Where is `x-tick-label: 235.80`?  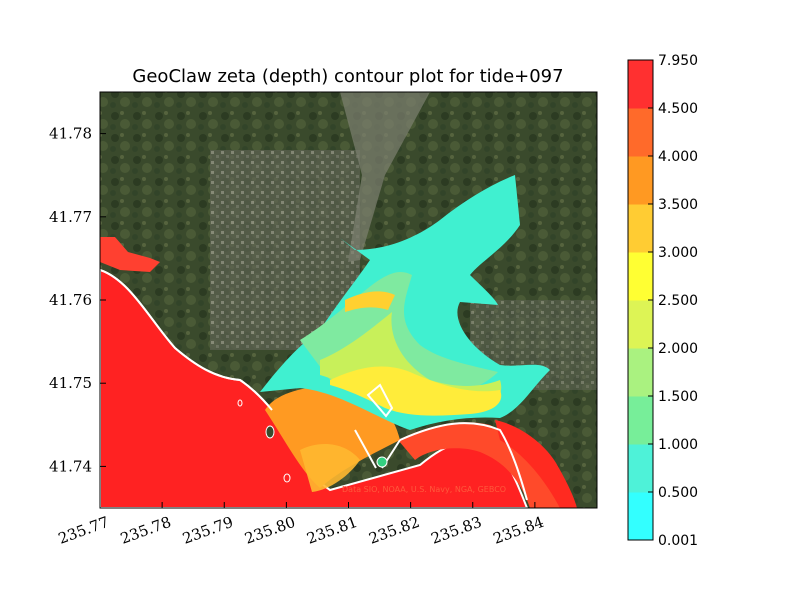
x-tick-label: 235.80 is located at coordinates (269, 530).